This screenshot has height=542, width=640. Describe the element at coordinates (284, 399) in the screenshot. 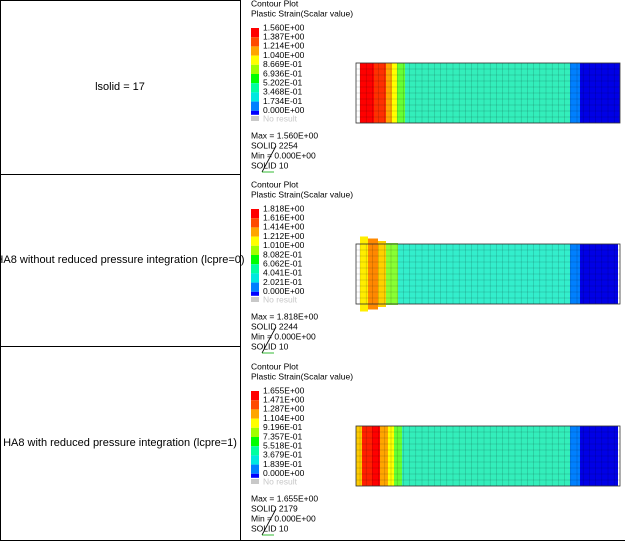

I see `legend-label: 1.471E+00` at that location.